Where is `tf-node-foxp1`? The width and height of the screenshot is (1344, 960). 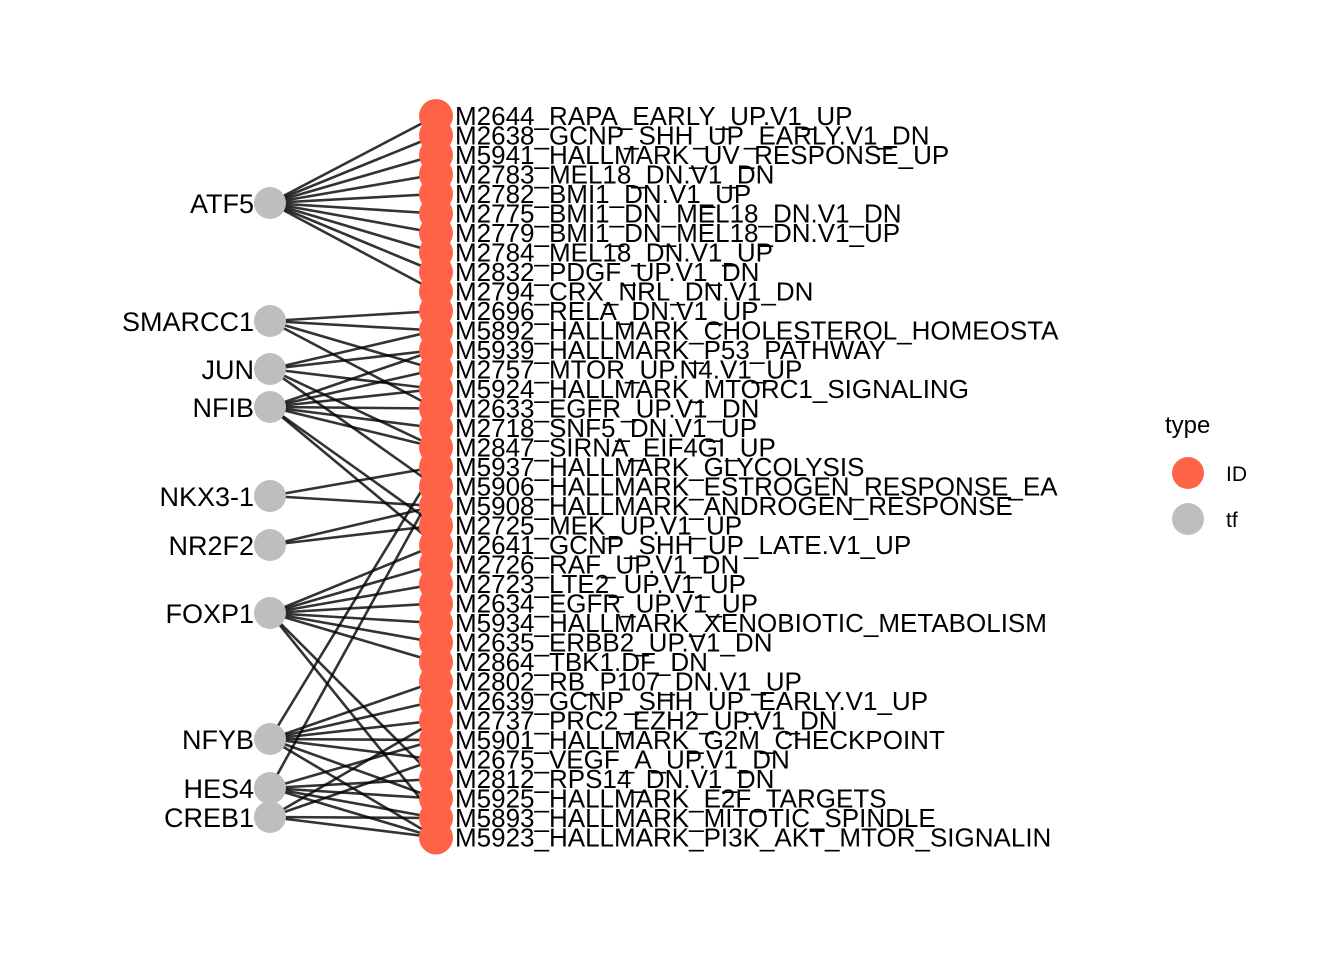 tf-node-foxp1 is located at coordinates (270, 613).